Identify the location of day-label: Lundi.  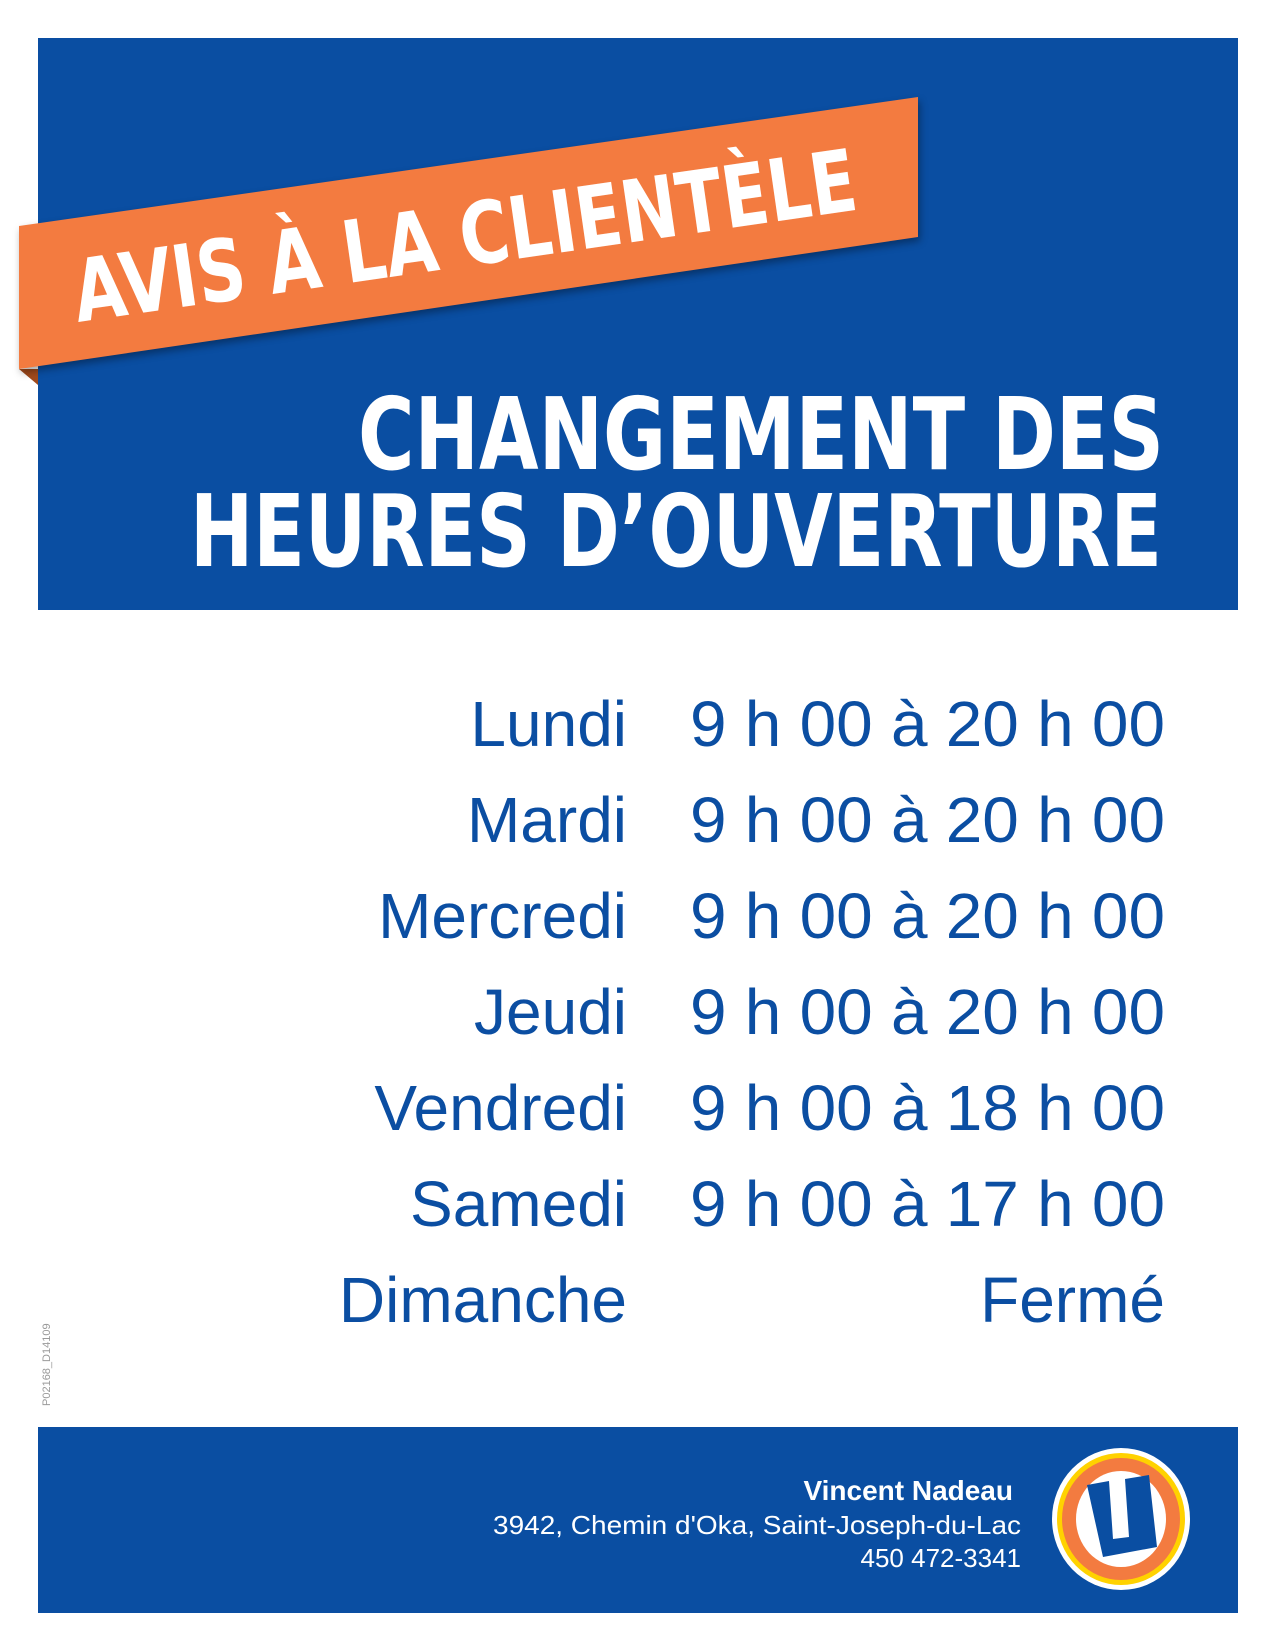
(548, 724).